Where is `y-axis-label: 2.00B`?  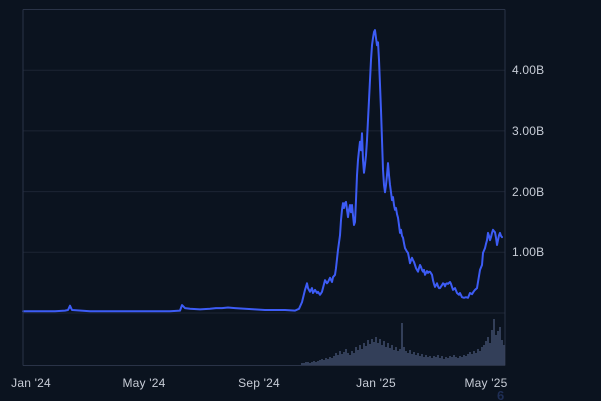
y-axis-label: 2.00B is located at coordinates (528, 191).